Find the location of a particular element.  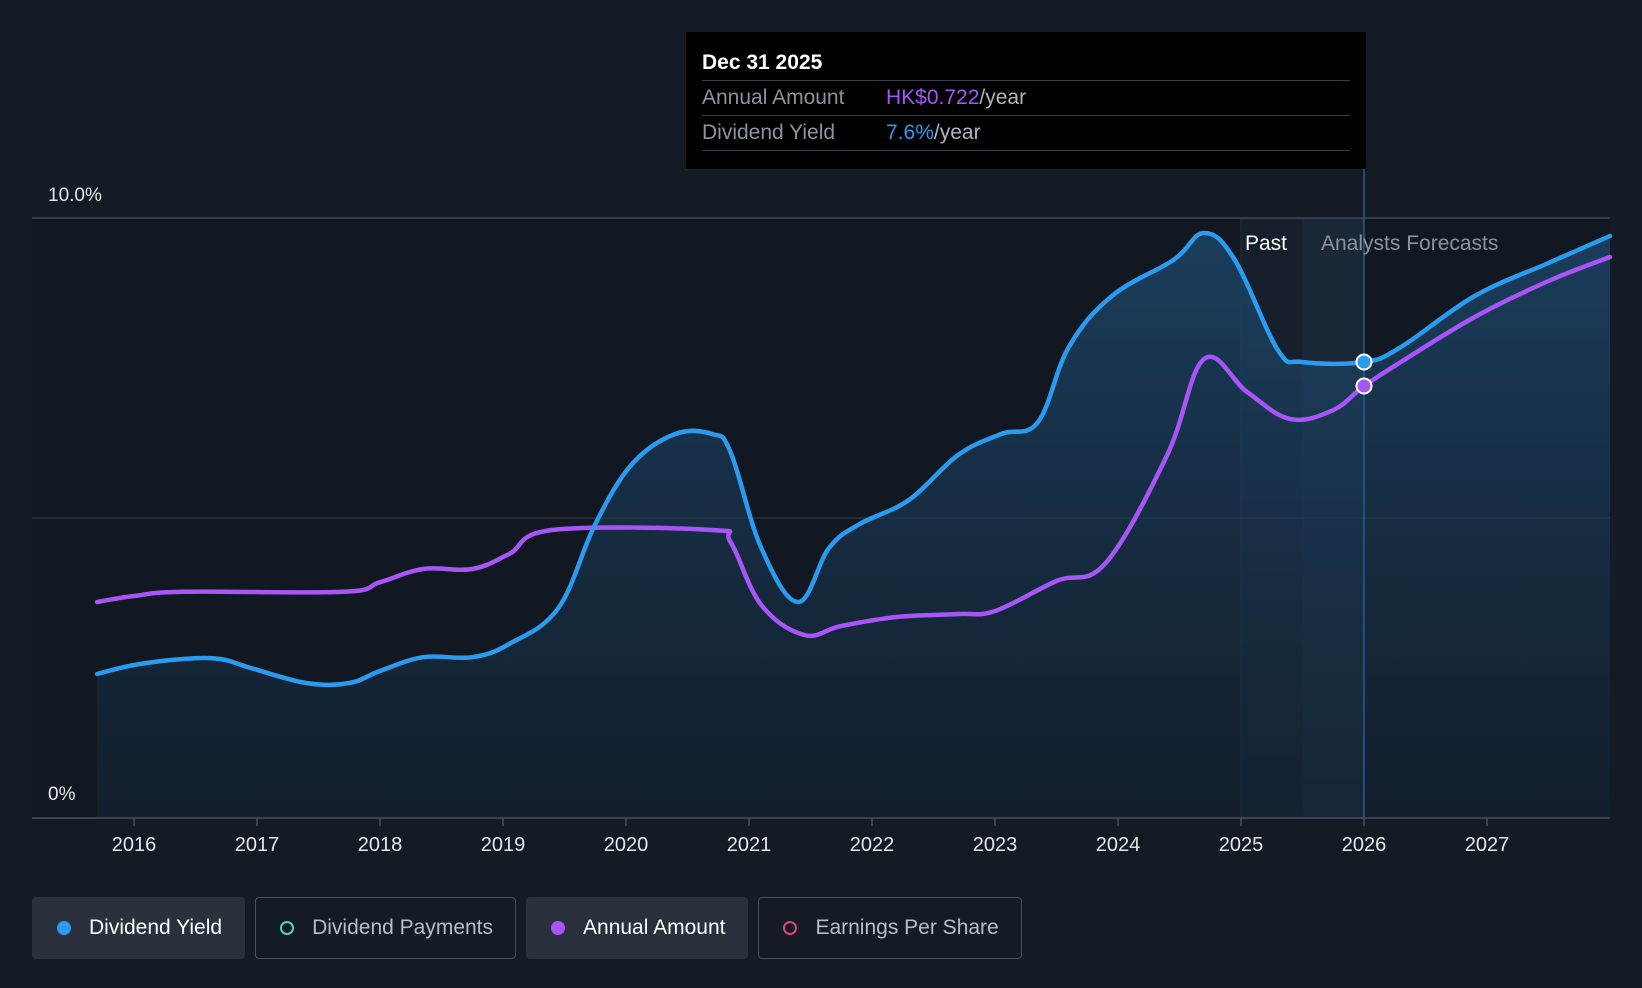

legend-annual-amount: Annual Amount is located at coordinates (637, 928).